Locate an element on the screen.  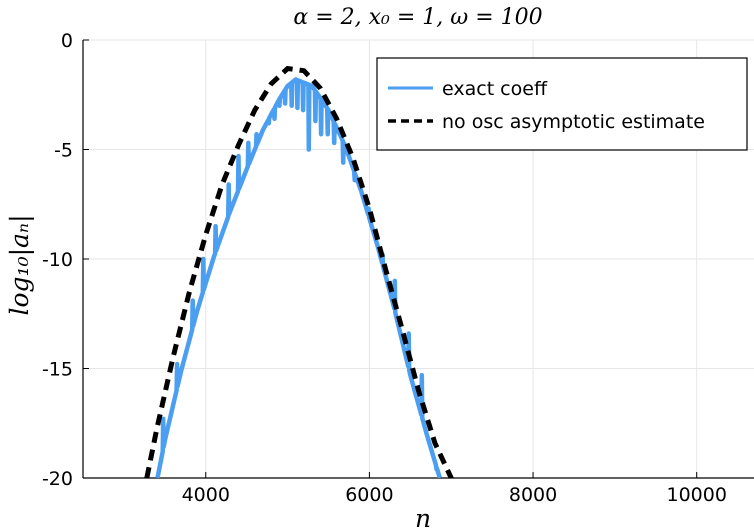
legend-box is located at coordinates (562, 104).